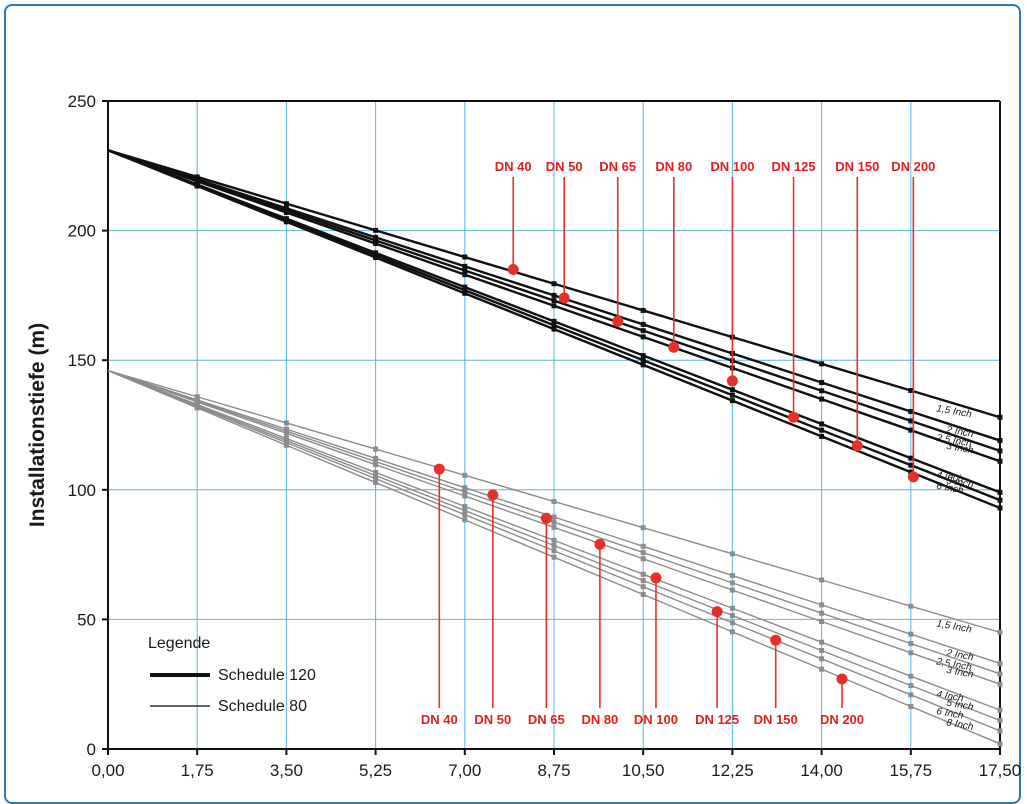 This screenshot has width=1027, height=804. What do you see at coordinates (107, 770) in the screenshot?
I see `x-tick-label: 0,00` at bounding box center [107, 770].